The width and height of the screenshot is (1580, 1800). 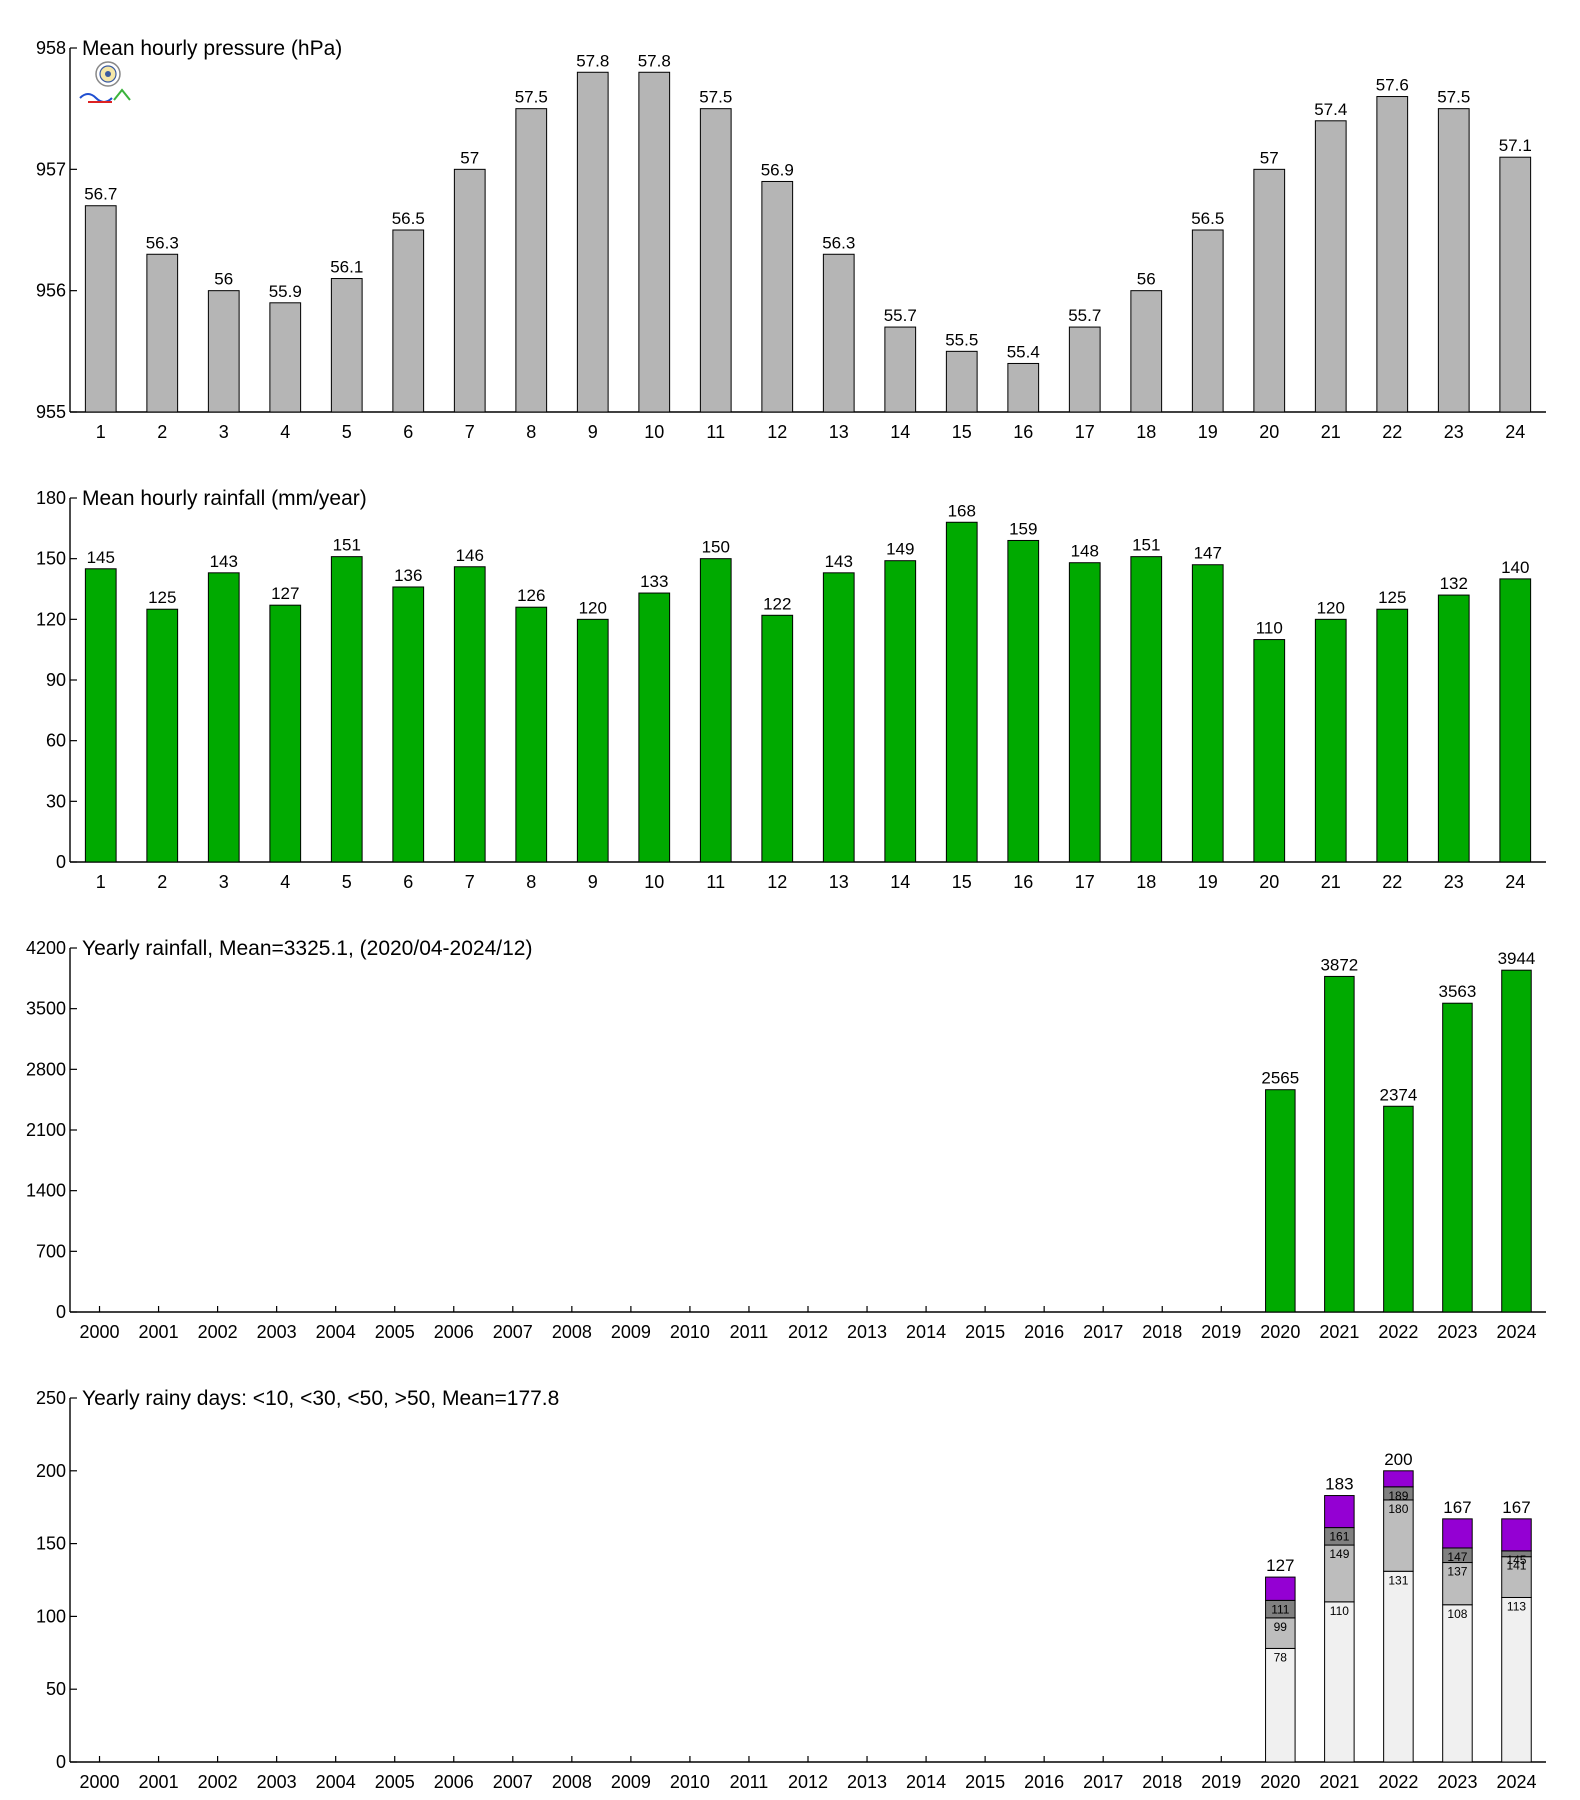 What do you see at coordinates (51, 48) in the screenshot?
I see `y-tick-label: 958` at bounding box center [51, 48].